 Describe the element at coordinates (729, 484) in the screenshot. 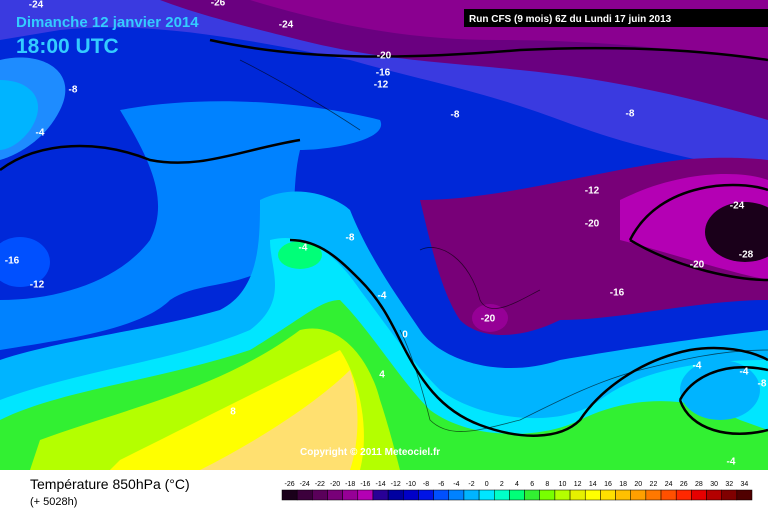

I see `scale-label: 32` at that location.